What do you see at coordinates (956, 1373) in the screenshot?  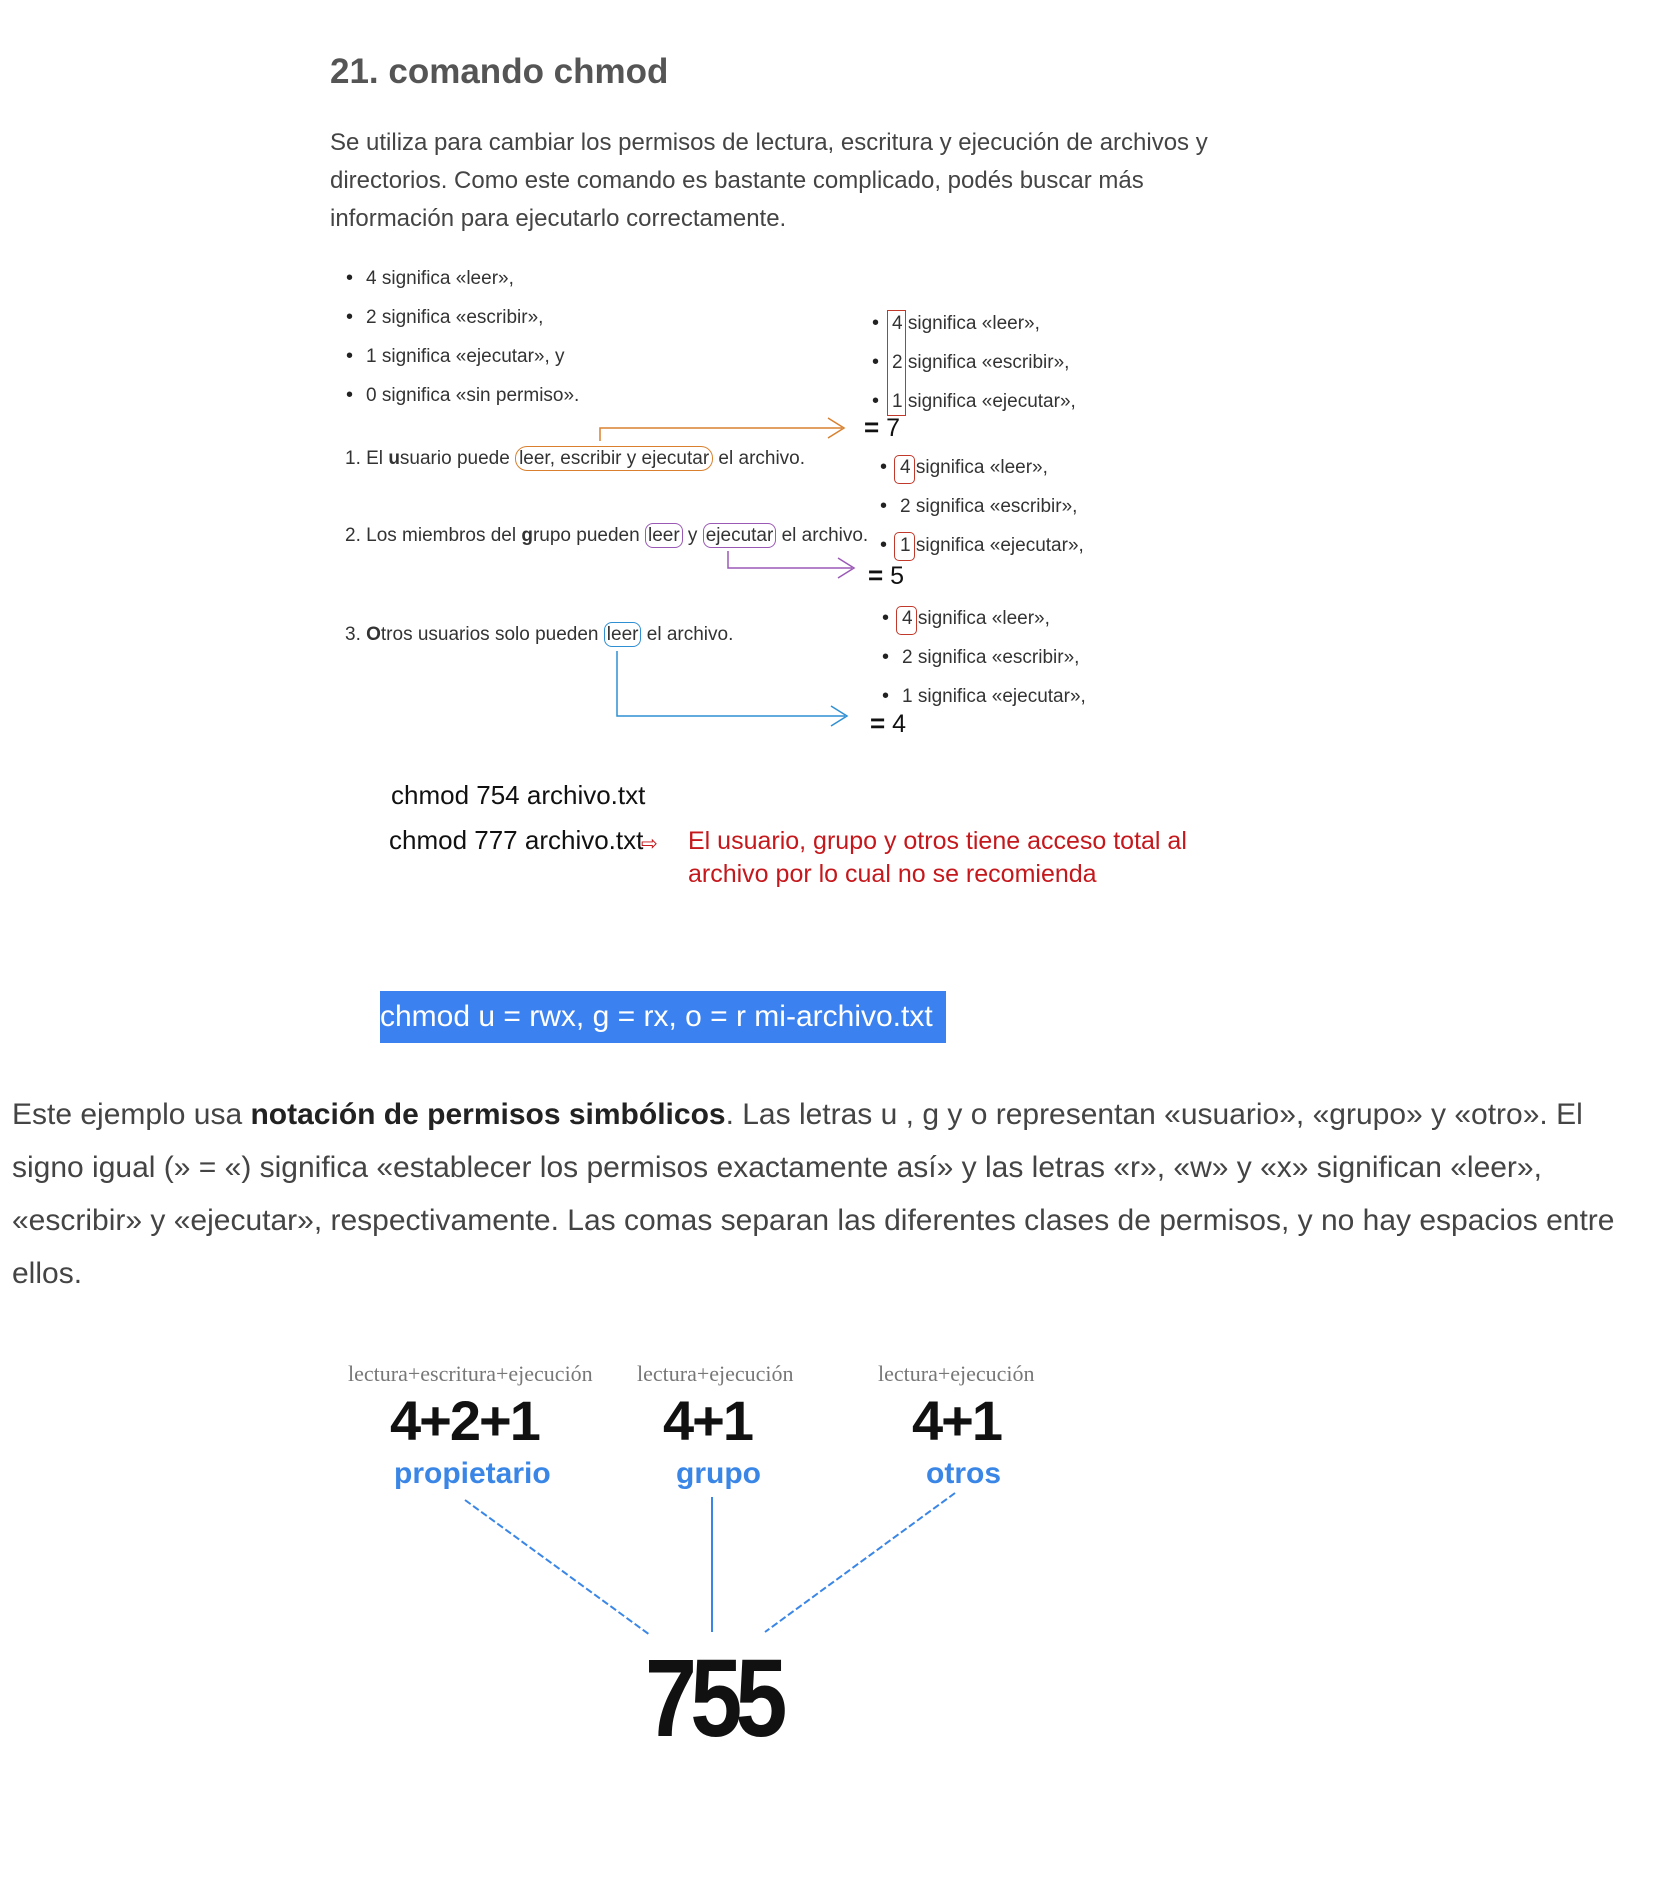 I see `others-label: lectura+ejecución` at bounding box center [956, 1373].